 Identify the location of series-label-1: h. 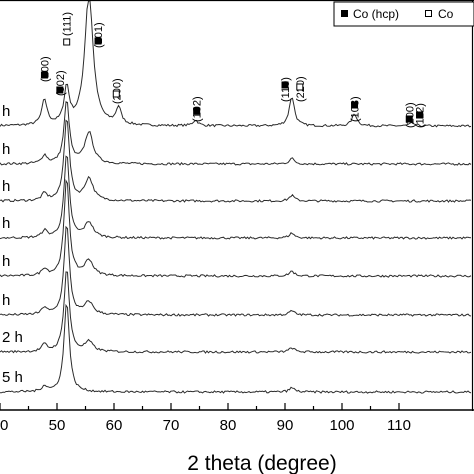
(6, 111).